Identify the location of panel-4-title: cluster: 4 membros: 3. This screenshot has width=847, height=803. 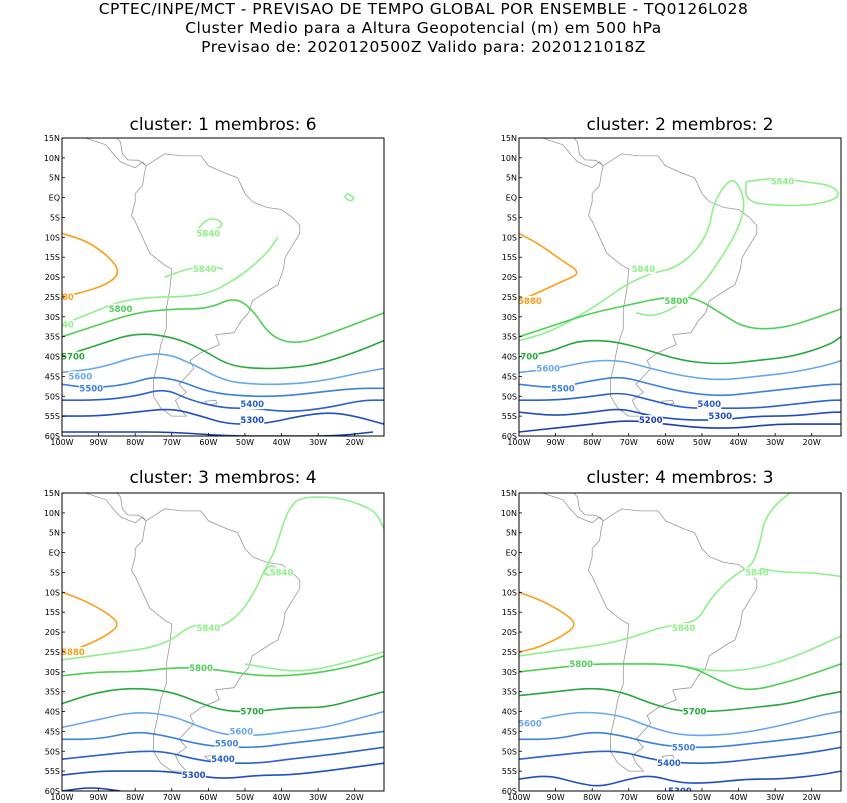
(680, 478).